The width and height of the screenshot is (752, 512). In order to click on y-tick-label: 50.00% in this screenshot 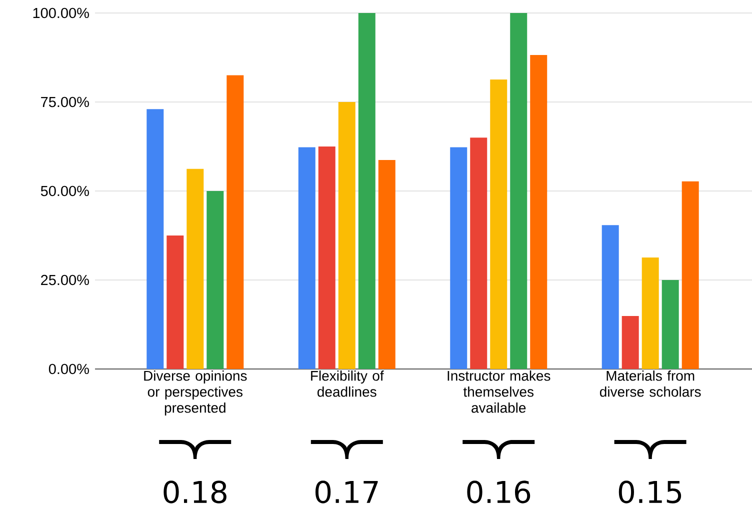, I will do `click(64, 191)`.